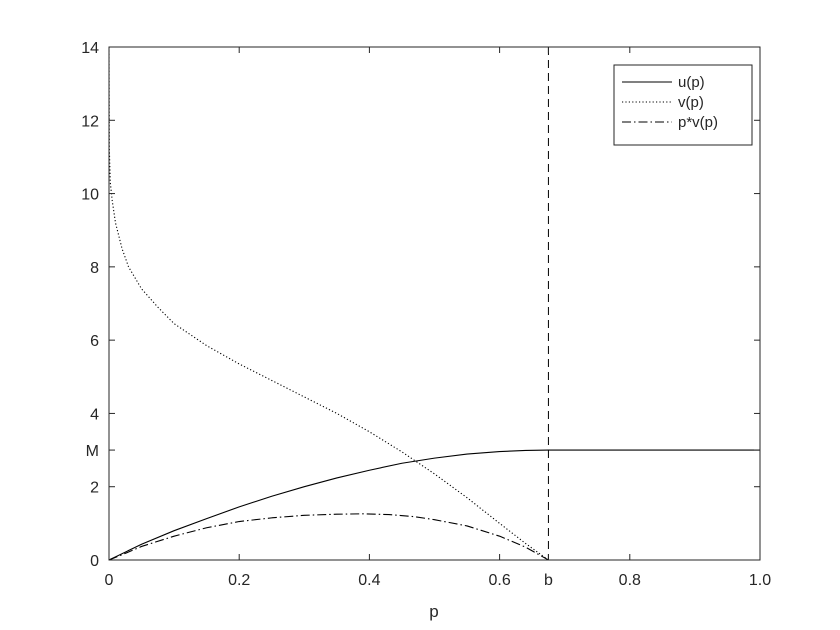 The image size is (840, 630). What do you see at coordinates (90, 121) in the screenshot?
I see `y-tick-label: 12` at bounding box center [90, 121].